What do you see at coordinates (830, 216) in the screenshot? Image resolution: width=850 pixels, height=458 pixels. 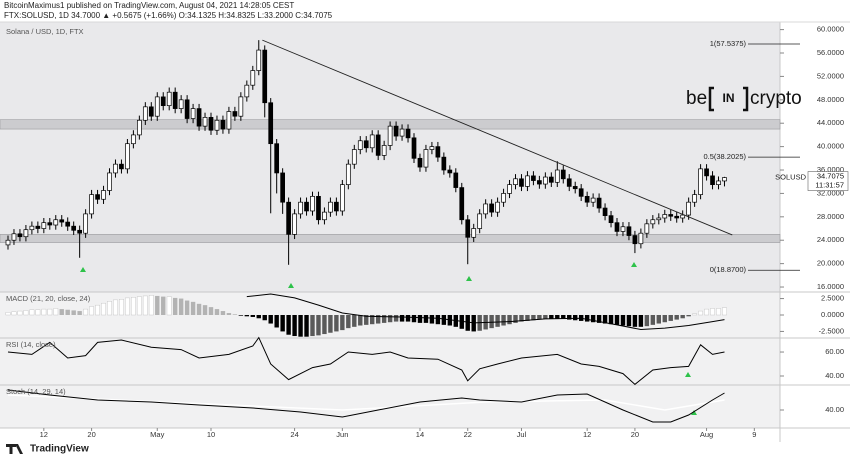 I see `y-tick-label: 28.0000` at bounding box center [830, 216].